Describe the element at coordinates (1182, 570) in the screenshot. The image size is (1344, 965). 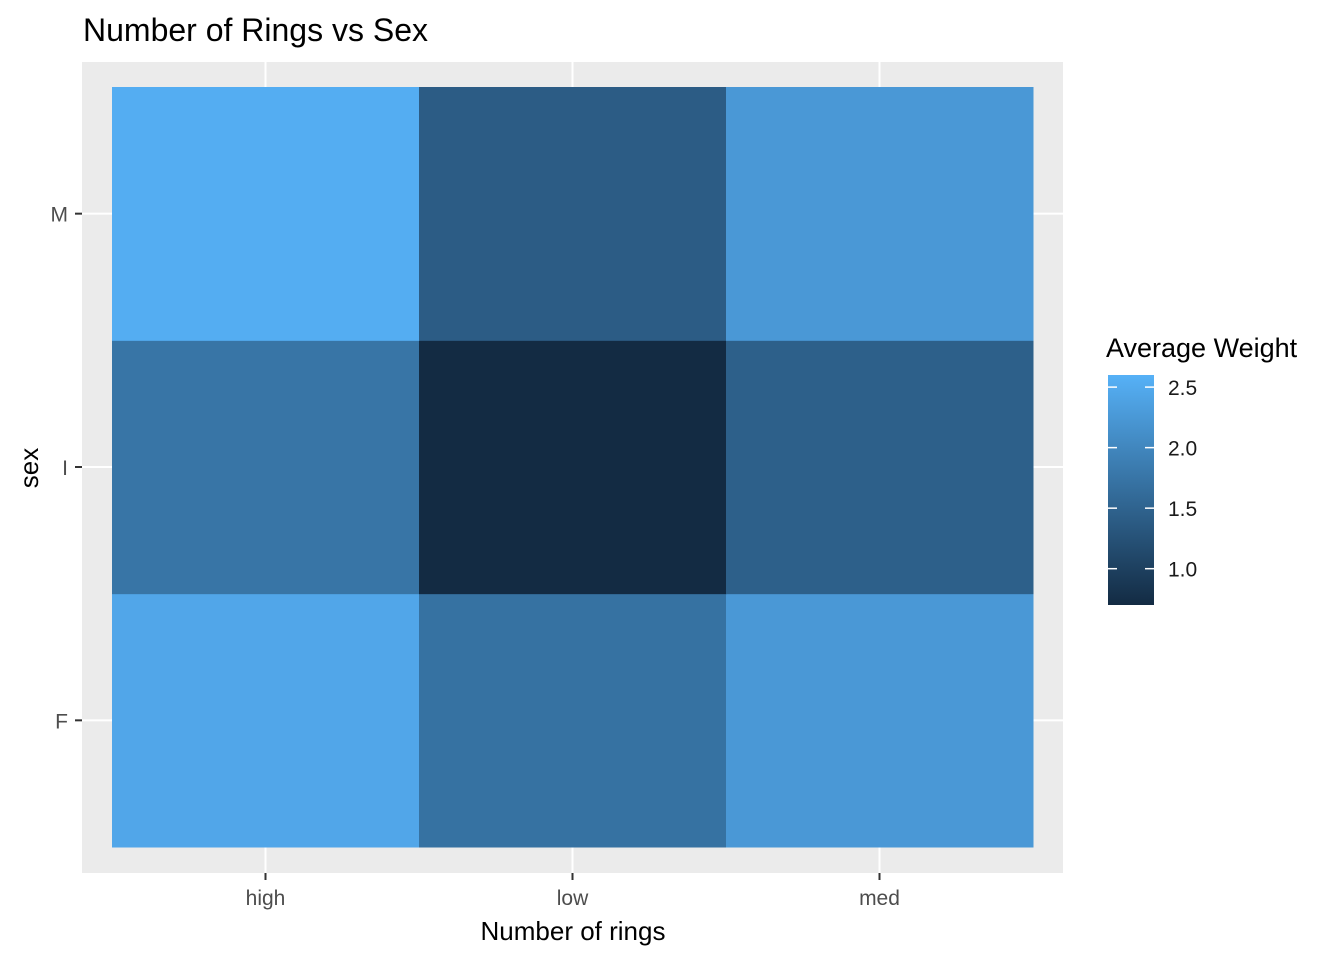
I see `legend-tick-label: 1.0` at that location.